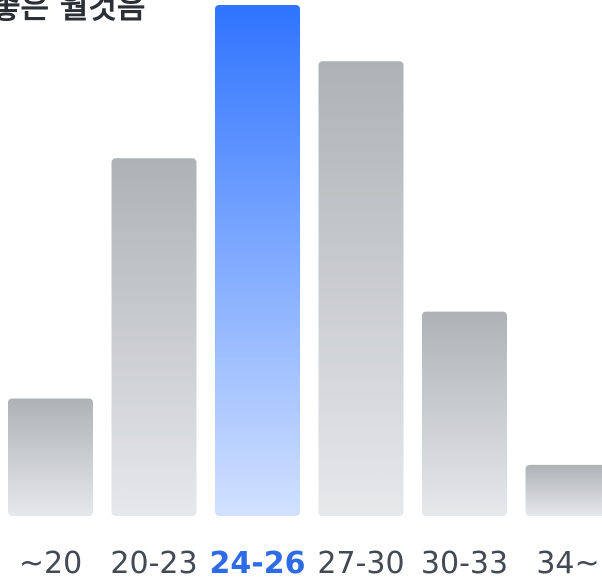 Image resolution: width=602 pixels, height=582 pixels. I want to click on category-label-2: 20-23, so click(153, 562).